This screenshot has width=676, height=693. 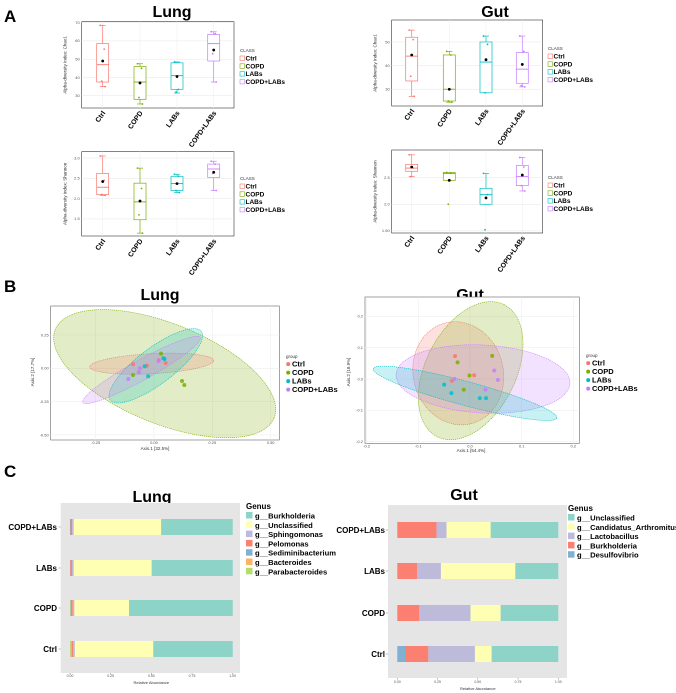 What do you see at coordinates (155, 448) in the screenshot?
I see `x-axis-title: Axis.1 [32.5%]` at bounding box center [155, 448].